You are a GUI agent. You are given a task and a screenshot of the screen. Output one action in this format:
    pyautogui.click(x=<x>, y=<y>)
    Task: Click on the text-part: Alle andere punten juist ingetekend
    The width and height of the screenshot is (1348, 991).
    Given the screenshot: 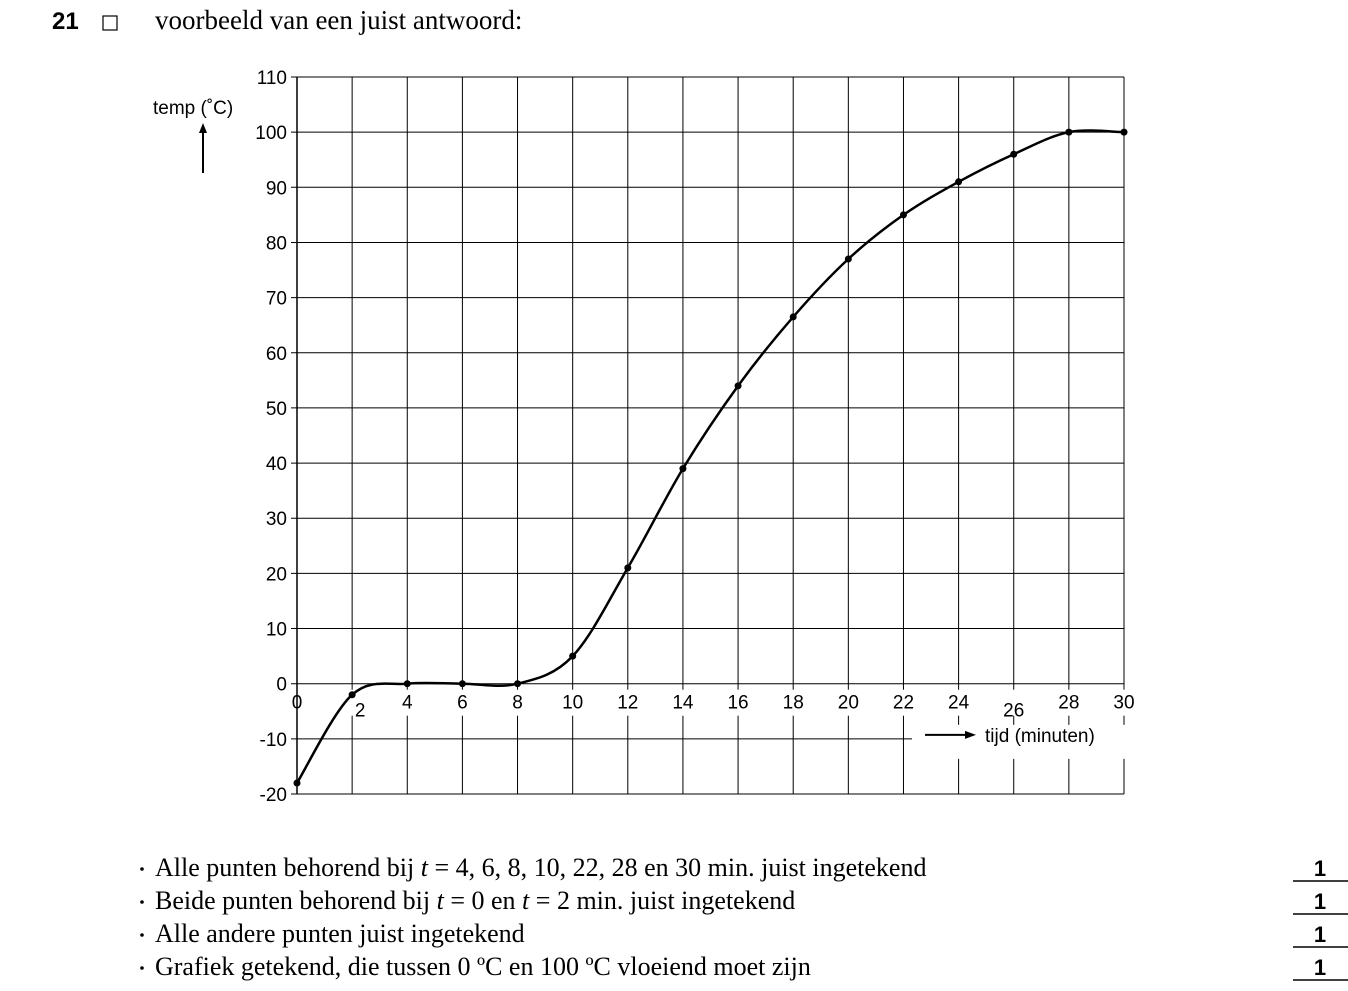 What is the action you would take?
    pyautogui.click(x=340, y=933)
    